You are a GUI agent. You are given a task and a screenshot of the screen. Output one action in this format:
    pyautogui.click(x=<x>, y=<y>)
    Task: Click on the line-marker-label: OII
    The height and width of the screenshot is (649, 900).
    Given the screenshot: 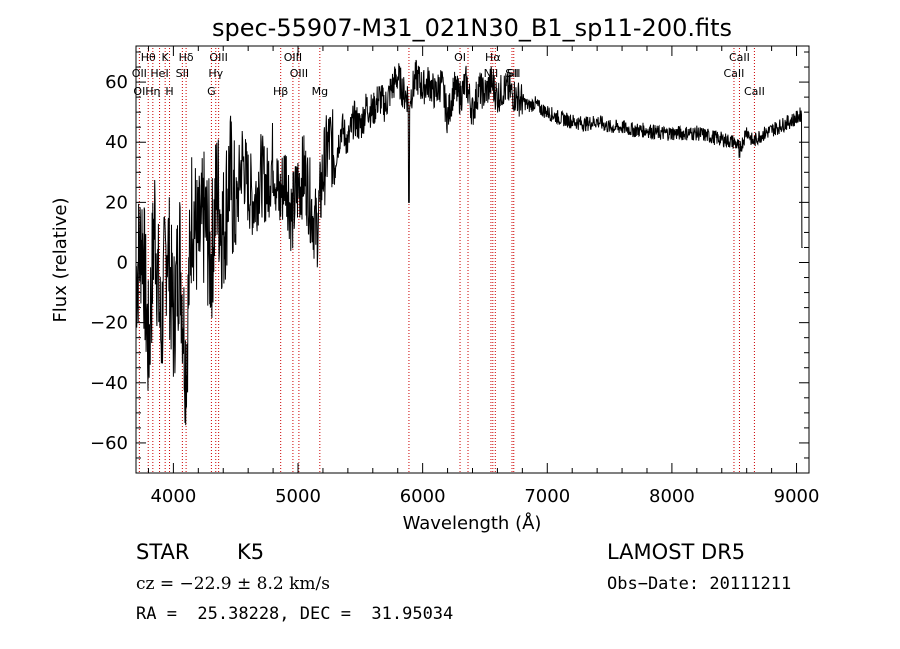 What is the action you would take?
    pyautogui.click(x=139, y=73)
    